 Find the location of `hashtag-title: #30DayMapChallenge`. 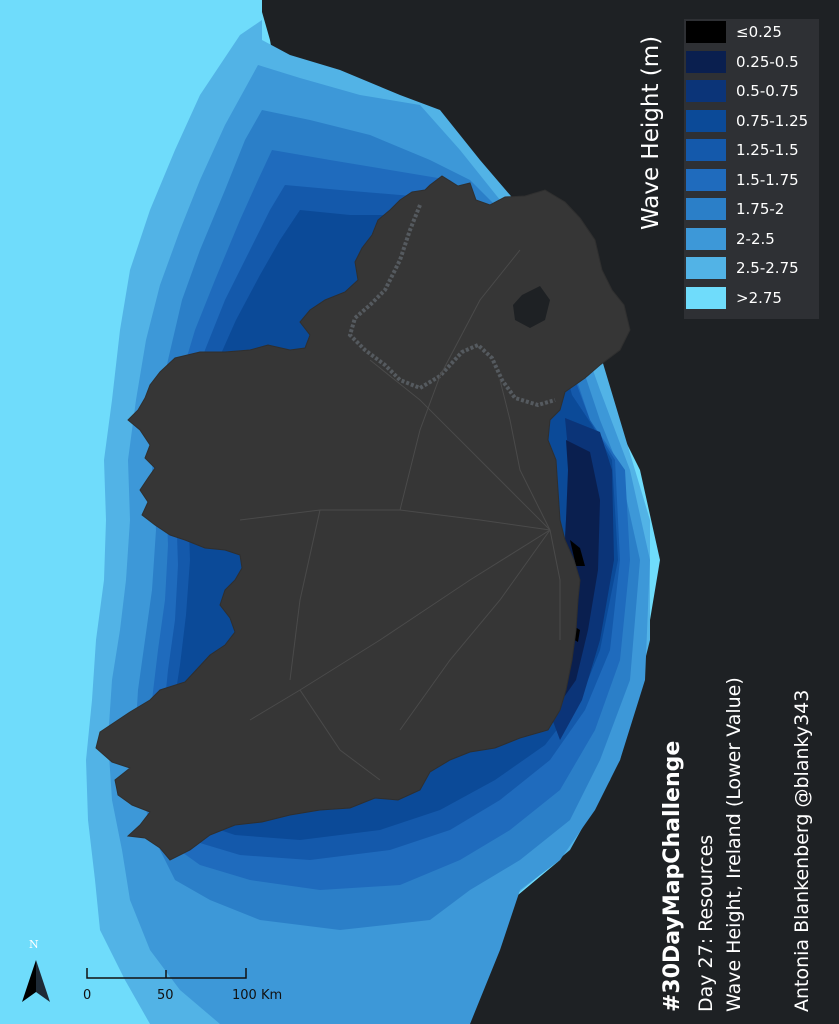

hashtag-title: #30DayMapChallenge is located at coordinates (672, 876).